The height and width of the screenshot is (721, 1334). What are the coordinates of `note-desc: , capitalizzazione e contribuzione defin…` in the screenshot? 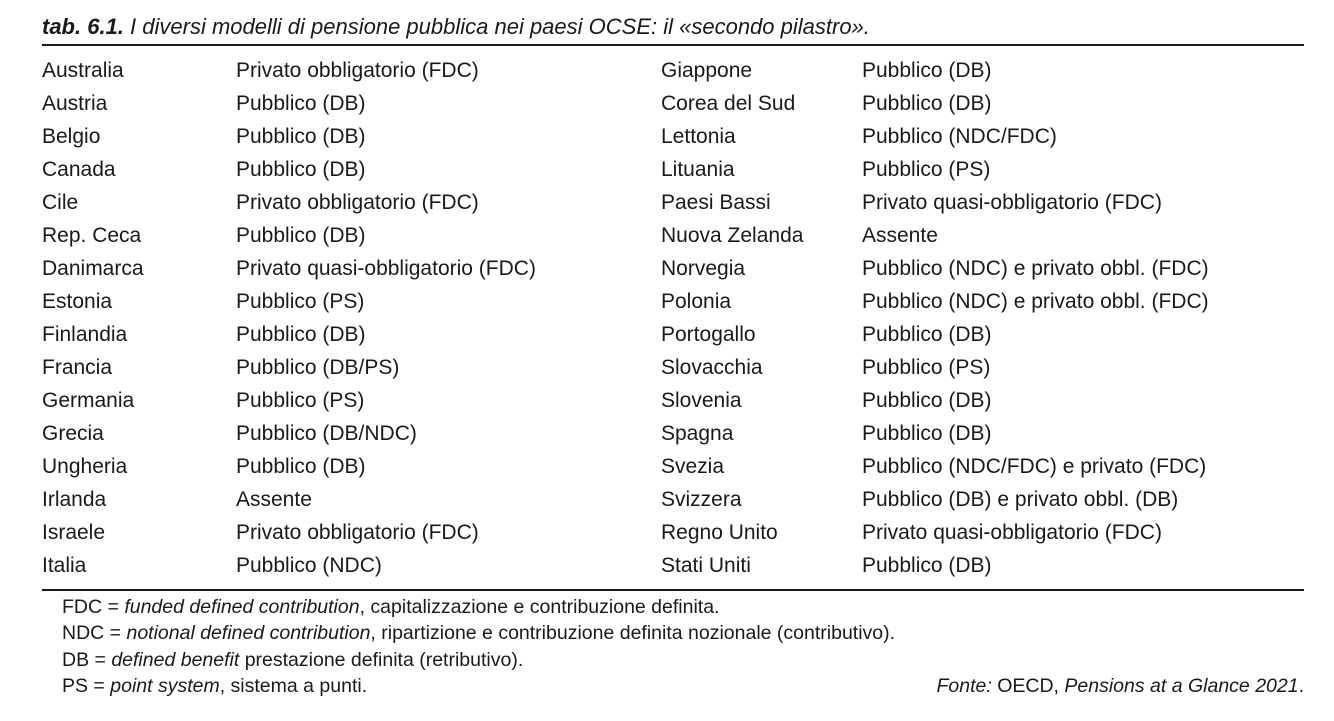 It's located at (539, 607).